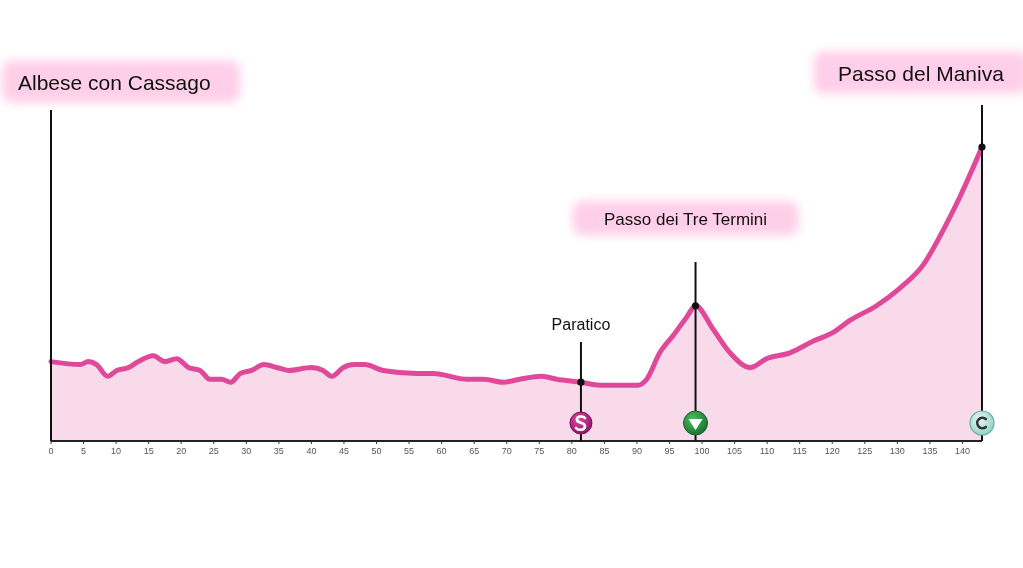 The width and height of the screenshot is (1023, 568). Describe the element at coordinates (51, 451) in the screenshot. I see `x-tick-label: 0` at that location.